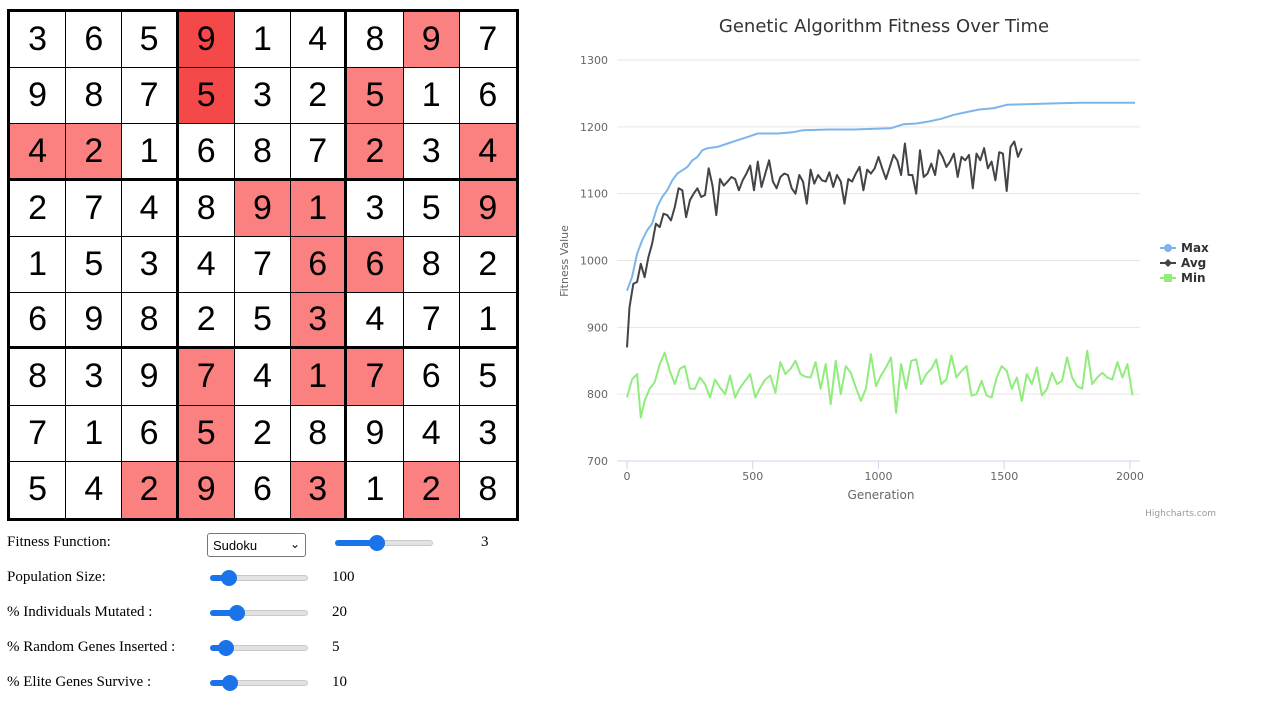  Describe the element at coordinates (564, 261) in the screenshot. I see `y-axis-label: Fitness Value` at that location.